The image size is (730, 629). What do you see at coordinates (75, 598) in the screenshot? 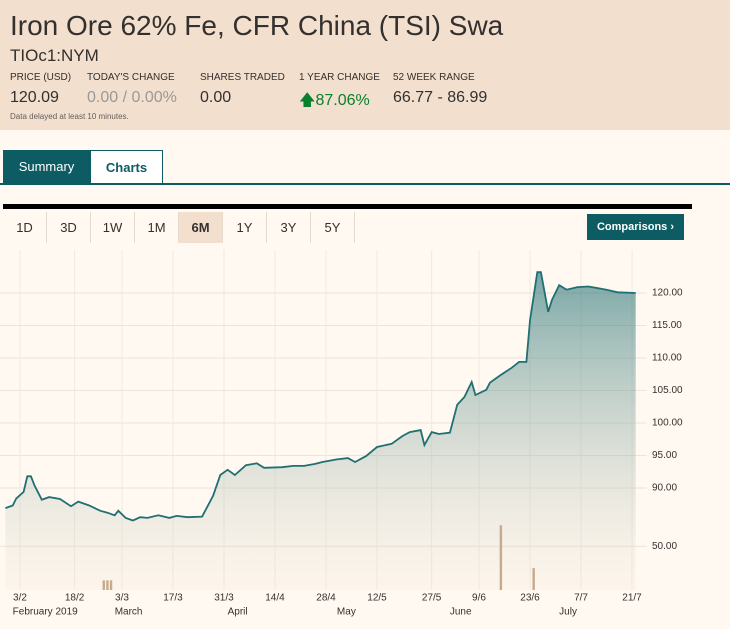
I see `x-tick-label: 18/2` at bounding box center [75, 598].